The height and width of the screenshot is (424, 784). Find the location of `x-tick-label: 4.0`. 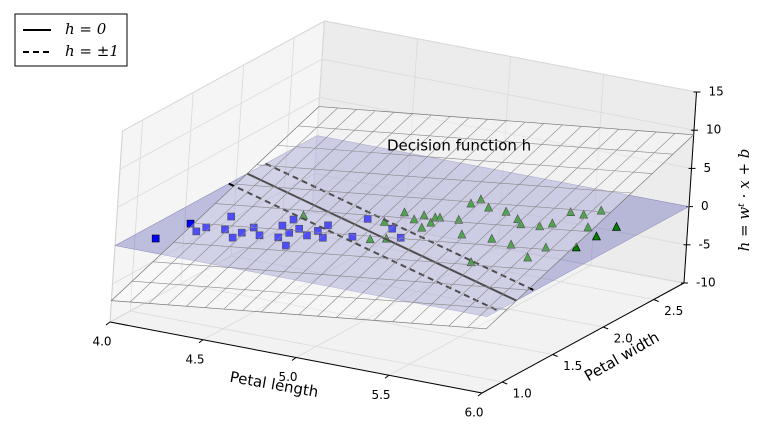

x-tick-label: 4.0 is located at coordinates (101, 342).